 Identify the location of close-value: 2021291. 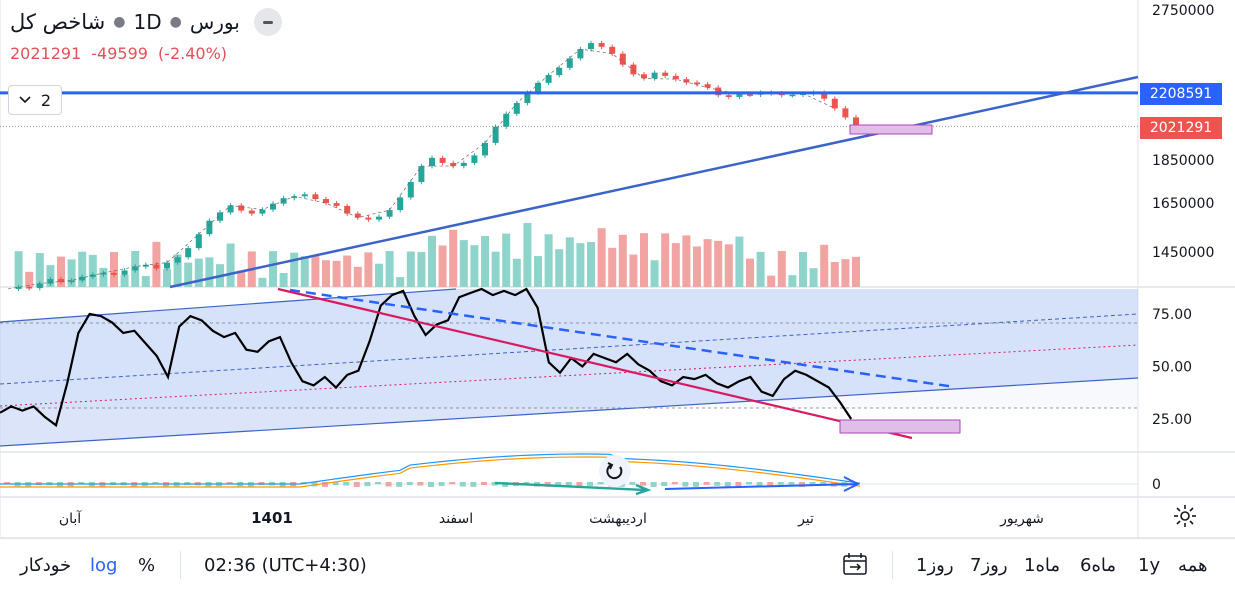
(46, 53).